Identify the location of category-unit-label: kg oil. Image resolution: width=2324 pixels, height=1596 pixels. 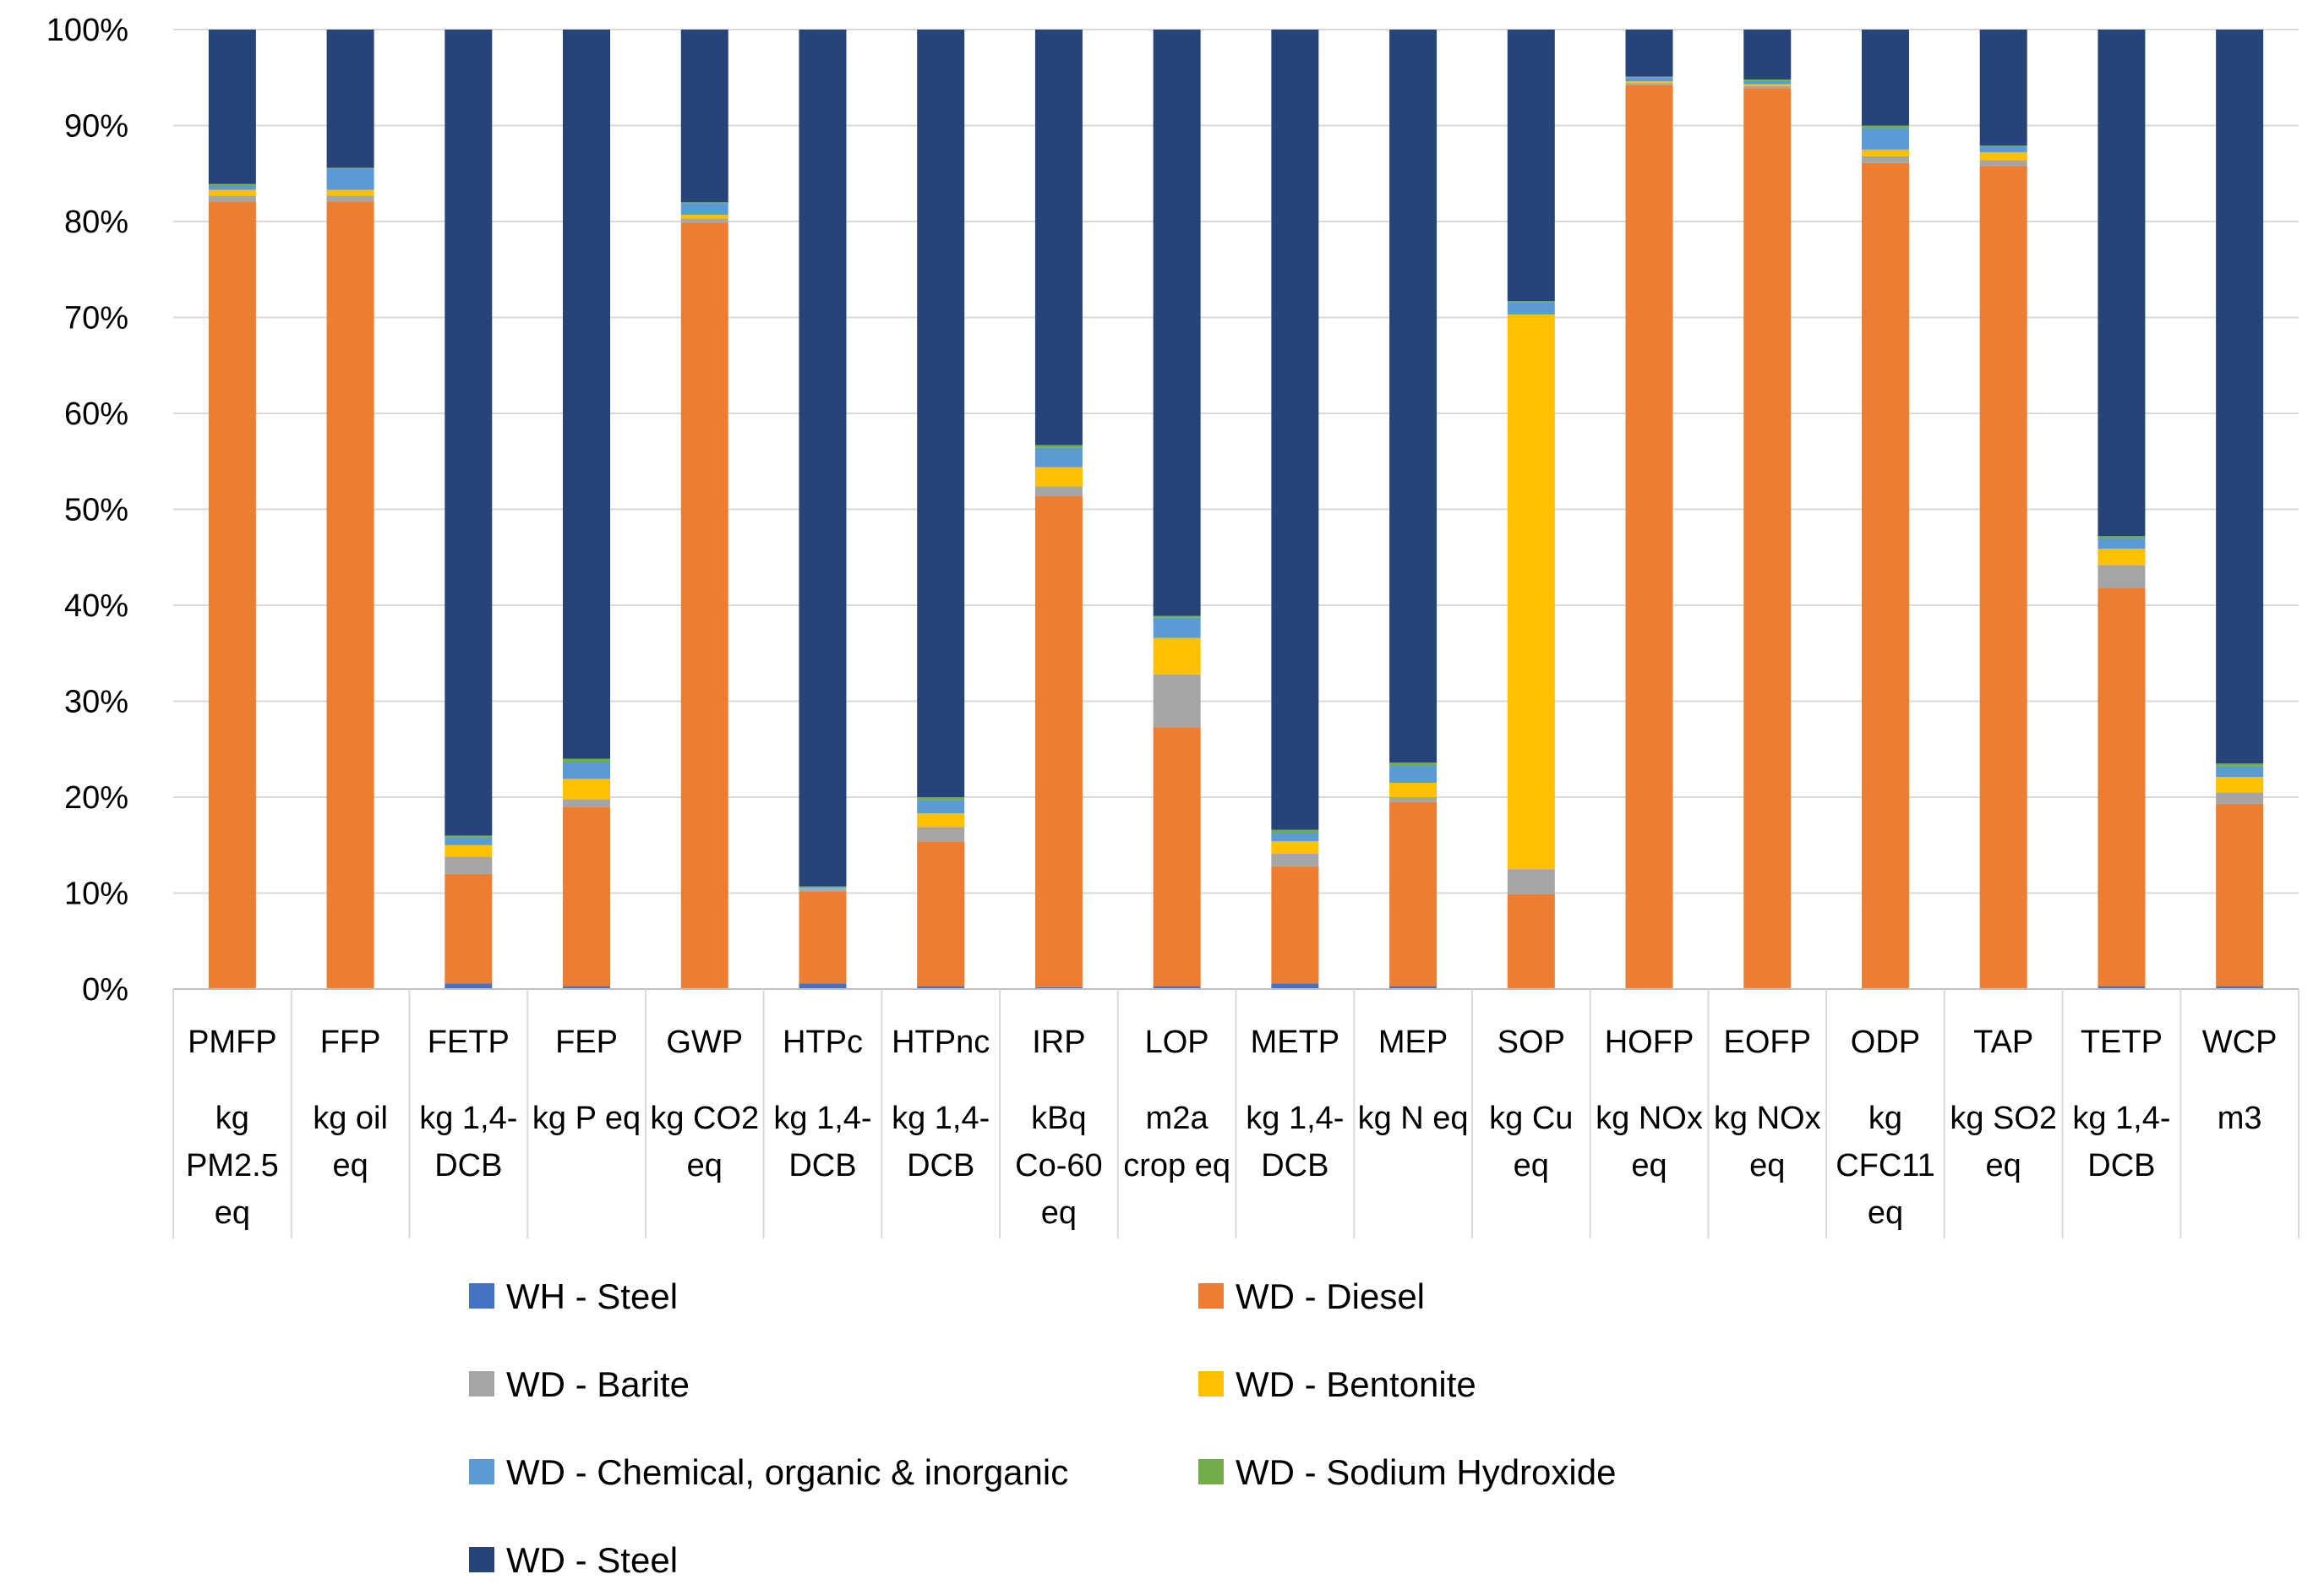
(350, 1118).